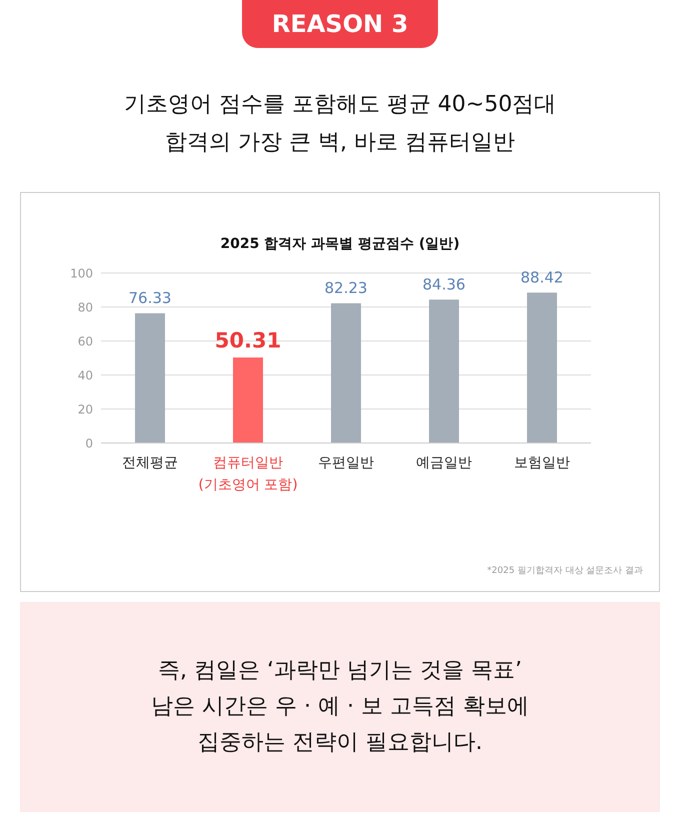  I want to click on y-tick-label: 80, so click(85, 307).